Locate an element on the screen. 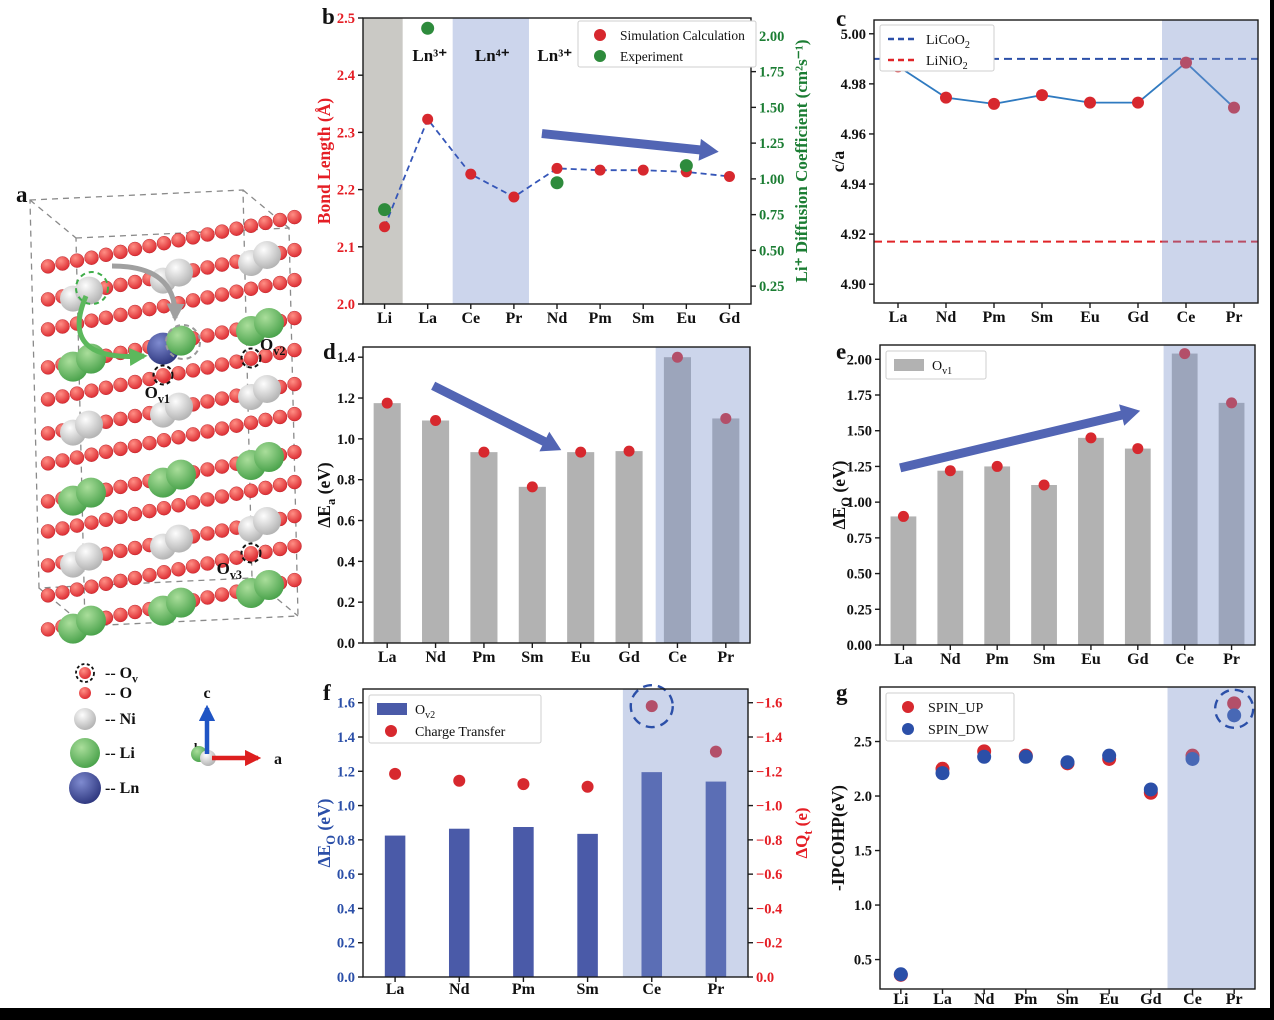 The image size is (1274, 1020). vacancy-dashed-circle is located at coordinates (251, 553).